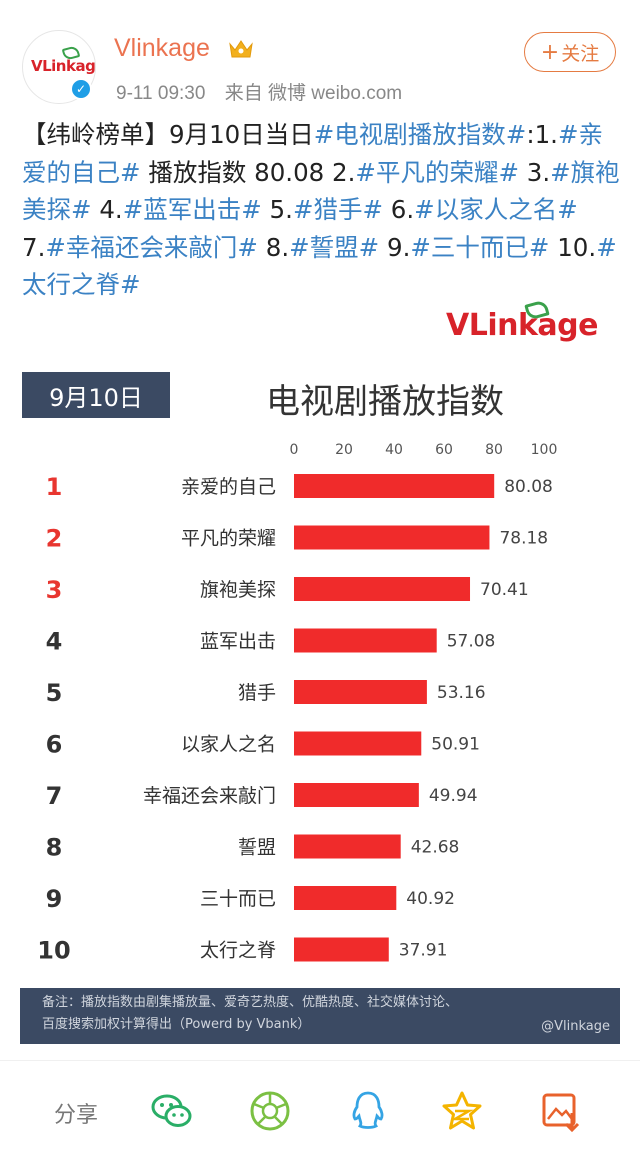 The width and height of the screenshot is (640, 1157). Describe the element at coordinates (462, 1111) in the screenshot. I see `qzone-icon` at that location.